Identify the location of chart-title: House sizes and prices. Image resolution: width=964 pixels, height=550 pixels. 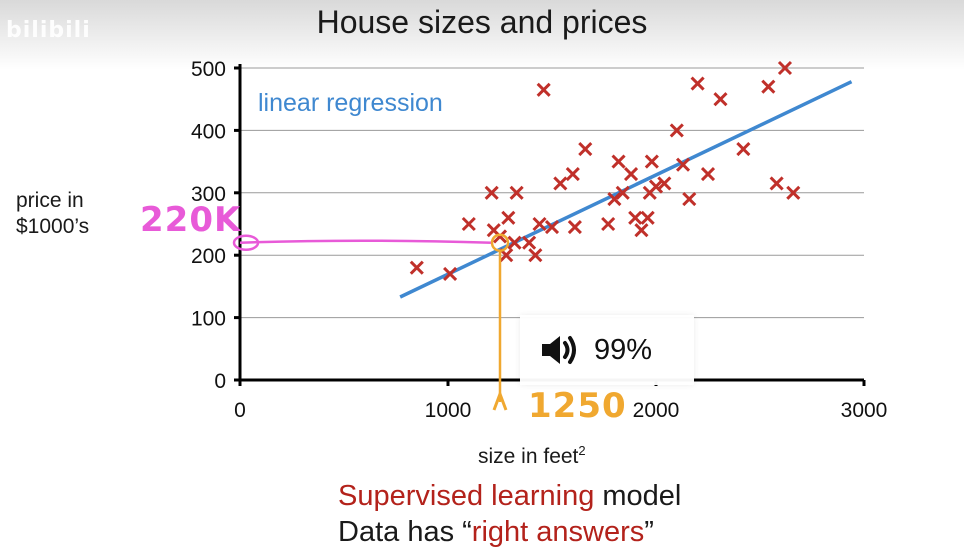
(482, 22).